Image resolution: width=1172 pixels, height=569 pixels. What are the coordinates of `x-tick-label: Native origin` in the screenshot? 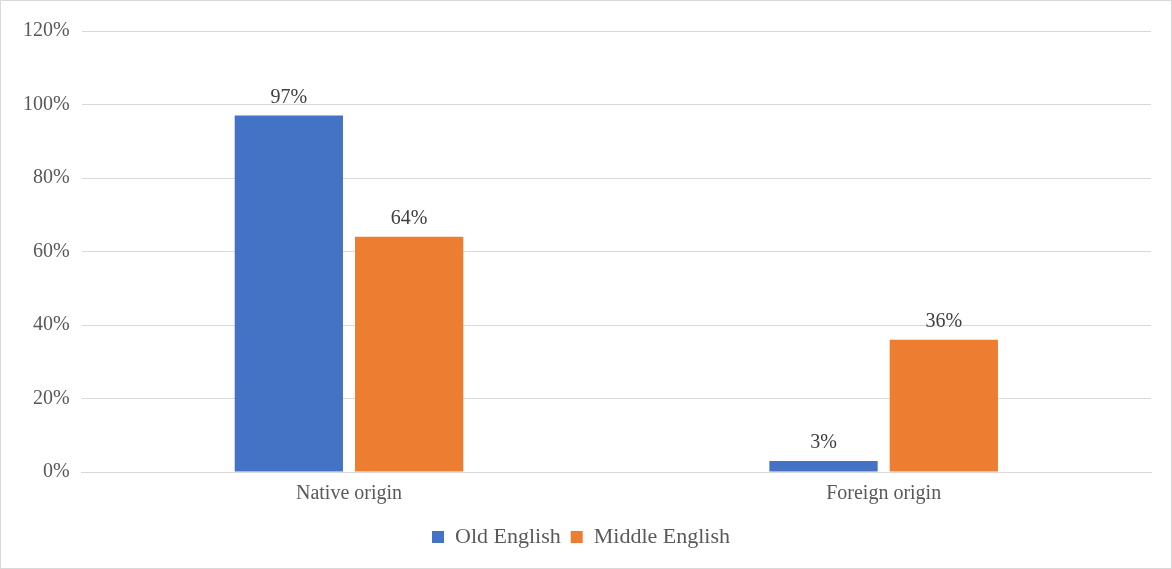 It's located at (349, 493).